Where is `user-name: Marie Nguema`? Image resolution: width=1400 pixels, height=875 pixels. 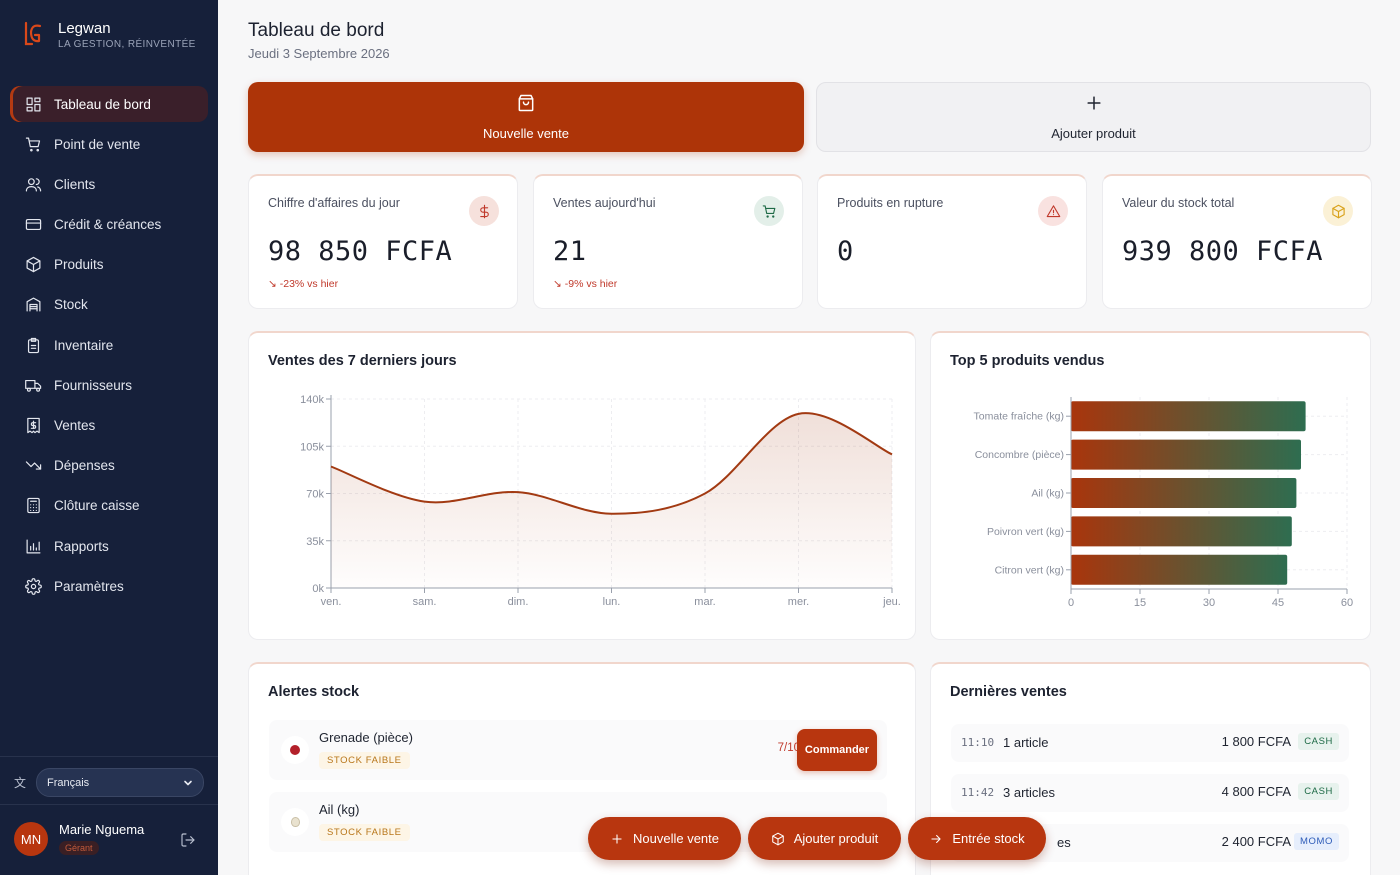 user-name: Marie Nguema is located at coordinates (102, 829).